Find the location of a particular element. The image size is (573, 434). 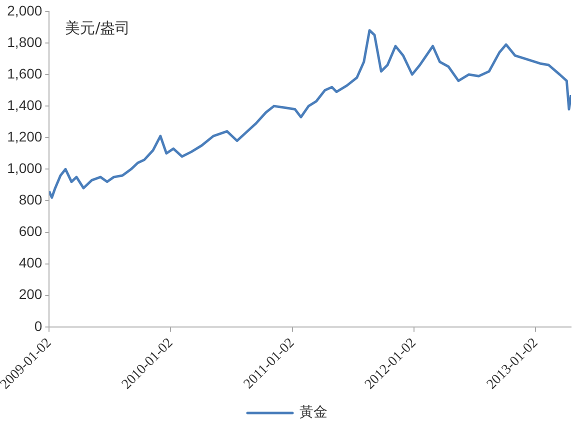

y-tick-label: 600 is located at coordinates (30, 231).